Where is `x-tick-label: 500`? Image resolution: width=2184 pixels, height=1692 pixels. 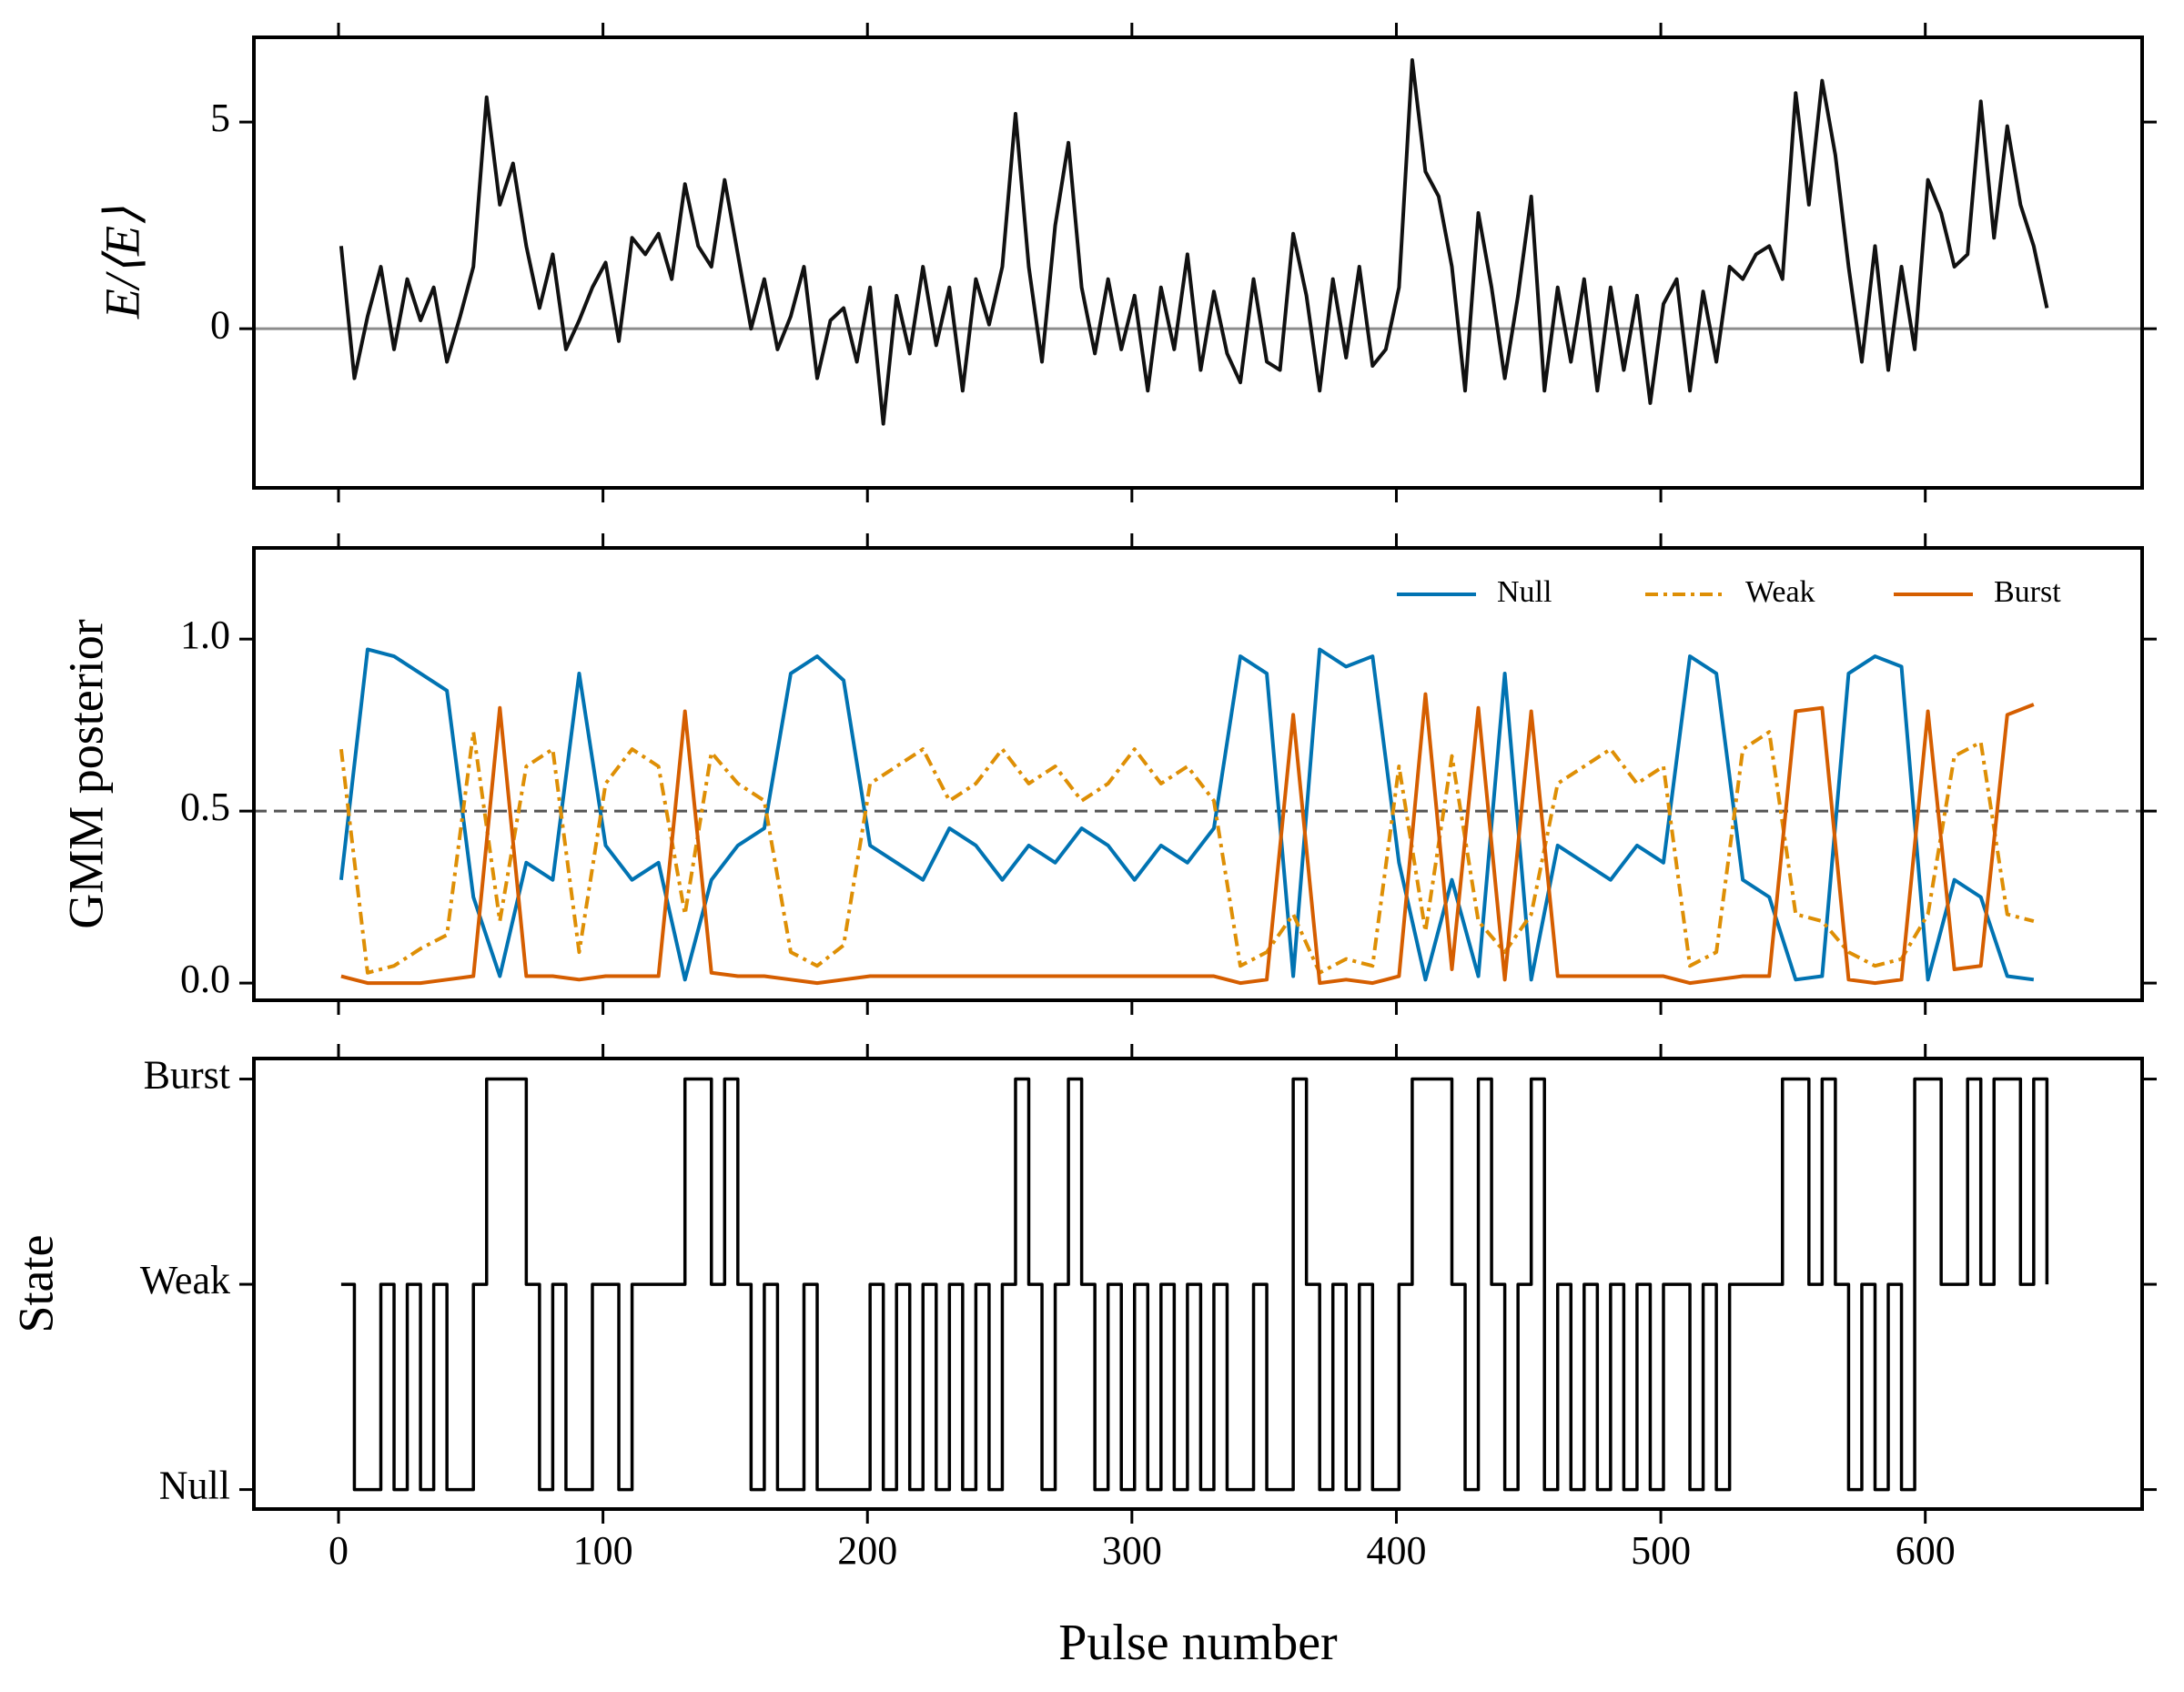
x-tick-label: 500 is located at coordinates (1661, 1550).